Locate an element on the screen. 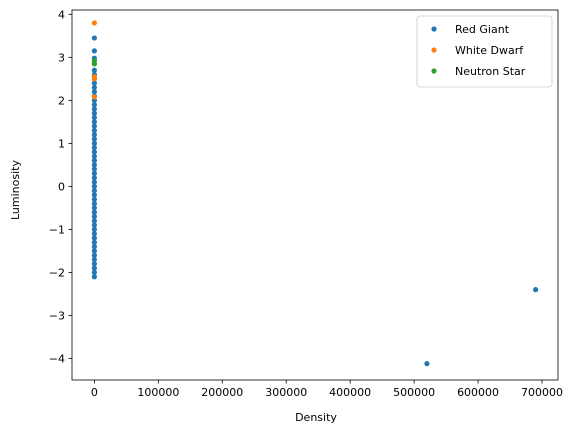 The image size is (576, 432). y-tick-label: 2 is located at coordinates (61, 100).